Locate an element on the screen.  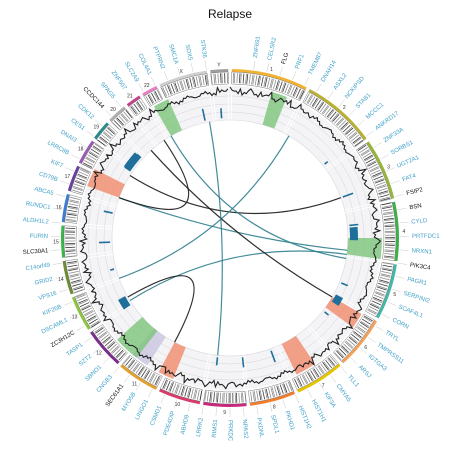
gene-label: NRXN1 is located at coordinates (421, 251).